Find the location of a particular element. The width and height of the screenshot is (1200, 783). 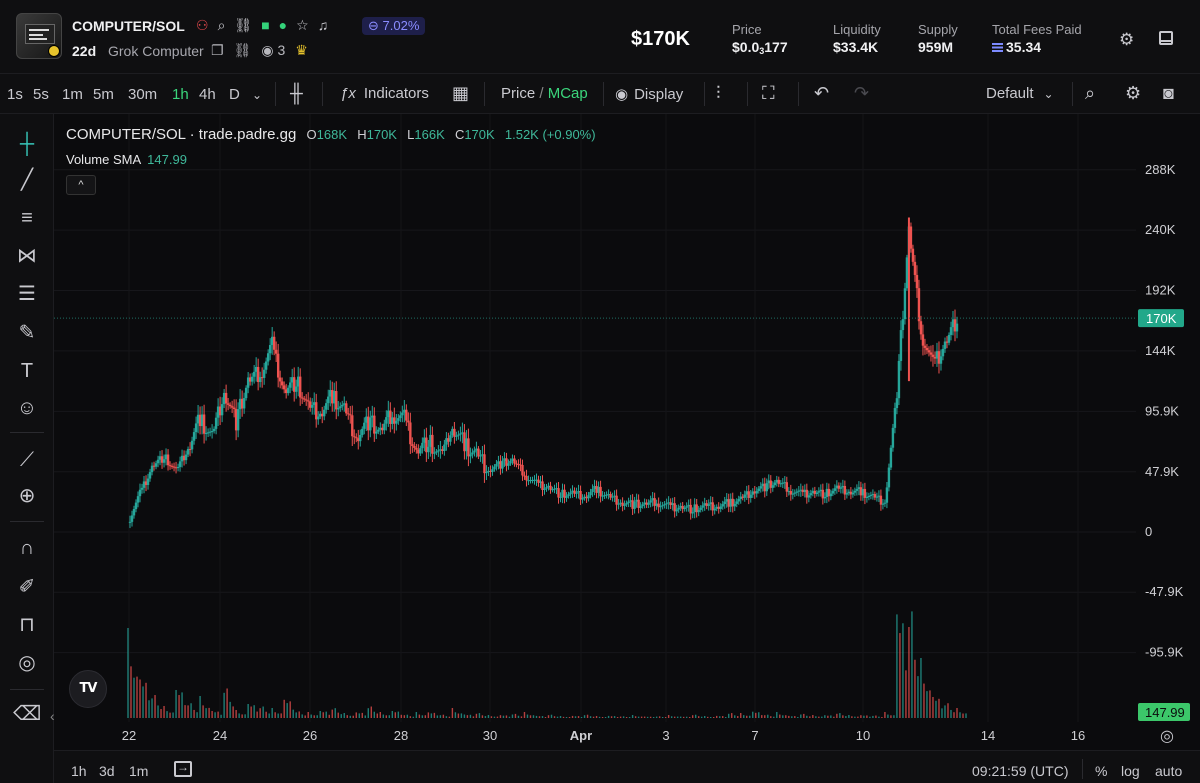

star-icon: ☆ is located at coordinates (302, 25).